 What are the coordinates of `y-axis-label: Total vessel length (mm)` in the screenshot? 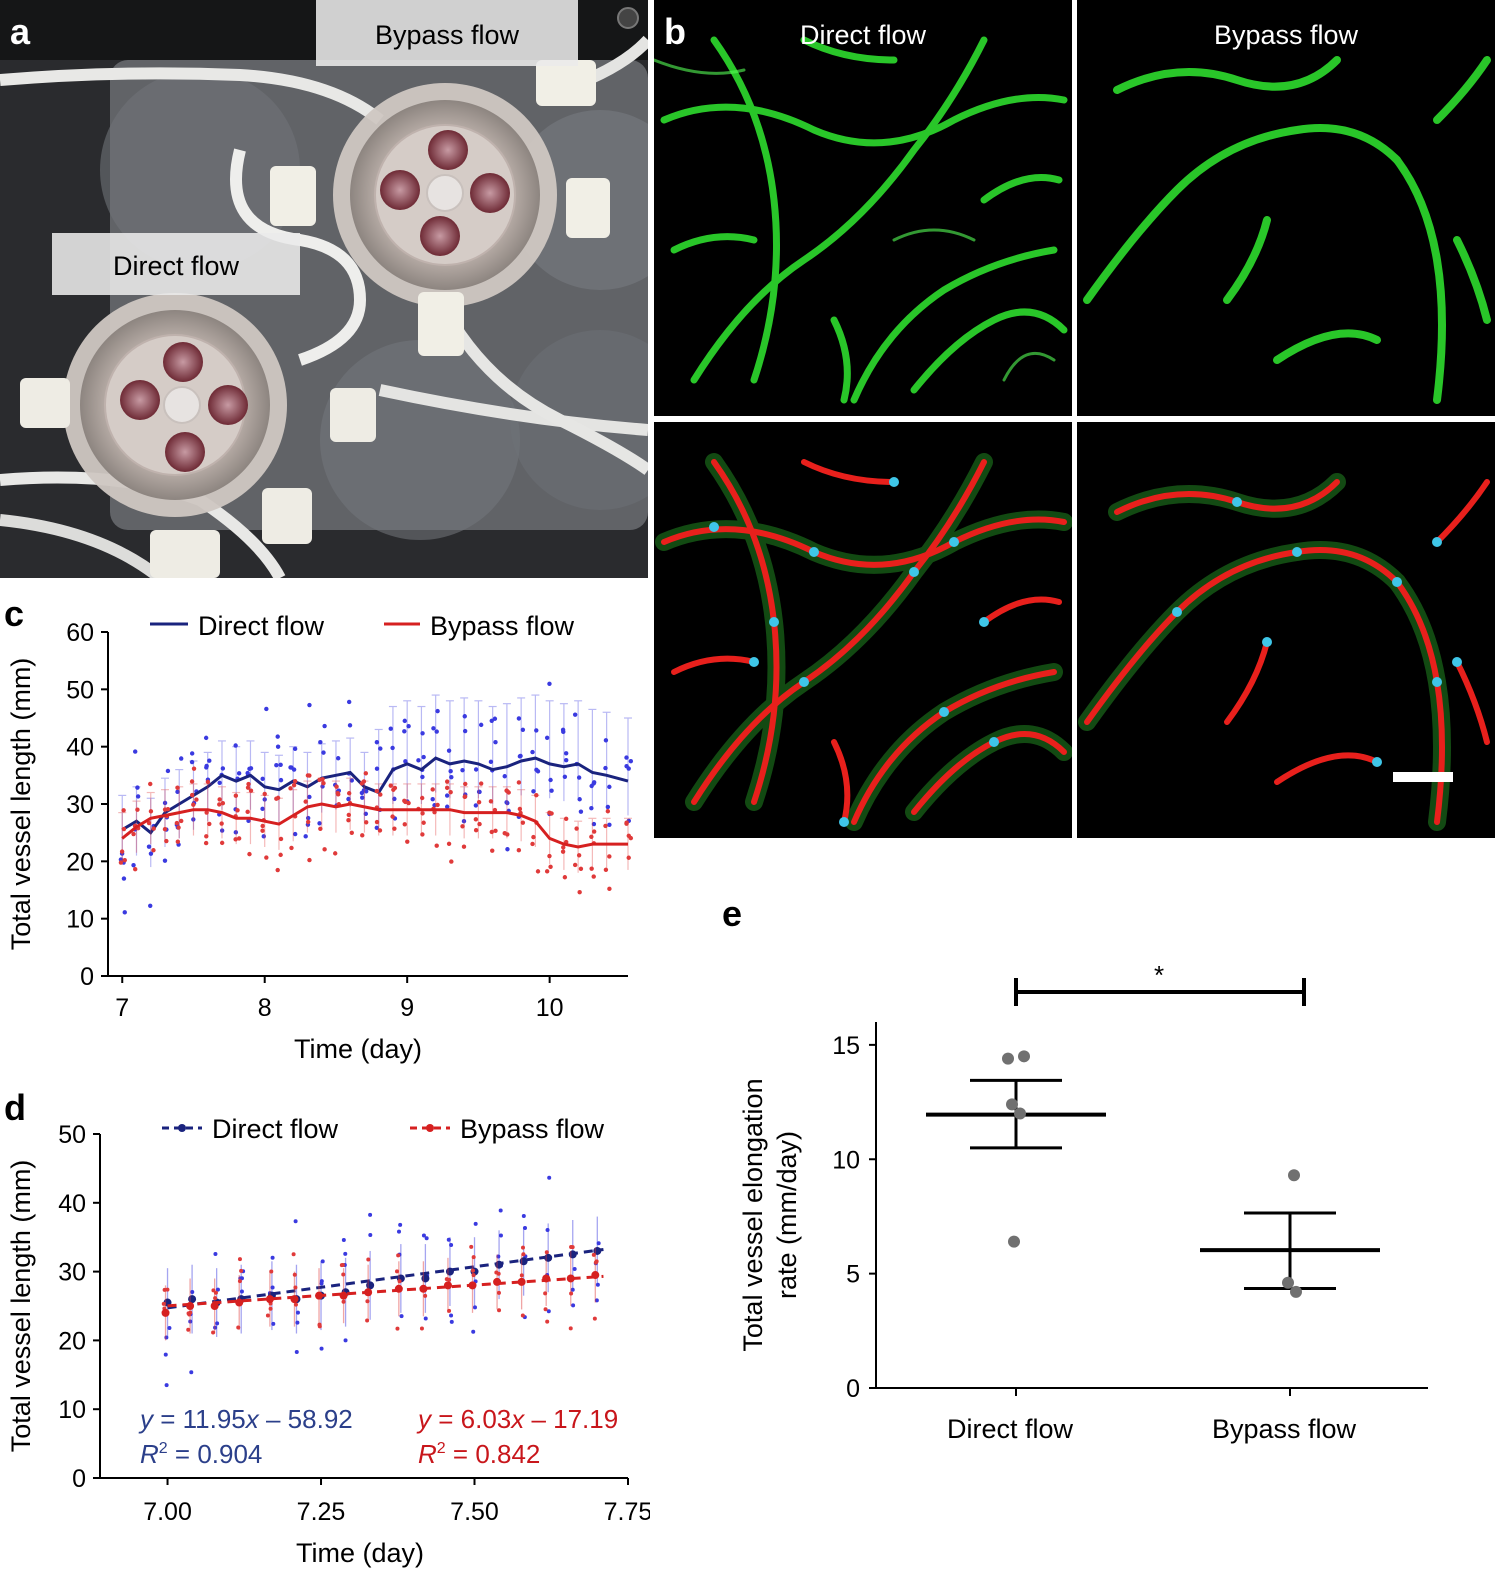 It's located at (21, 1306).